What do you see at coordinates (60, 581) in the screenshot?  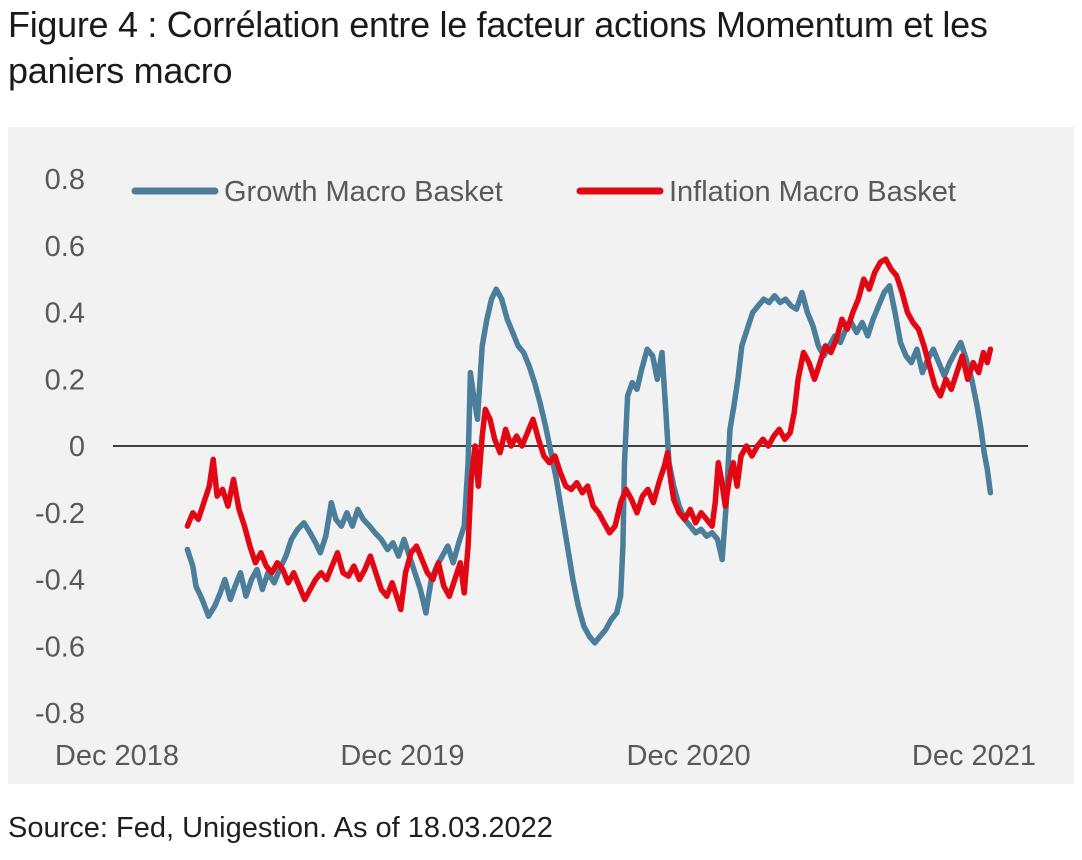 I see `y-tick-label: -0.4` at bounding box center [60, 581].